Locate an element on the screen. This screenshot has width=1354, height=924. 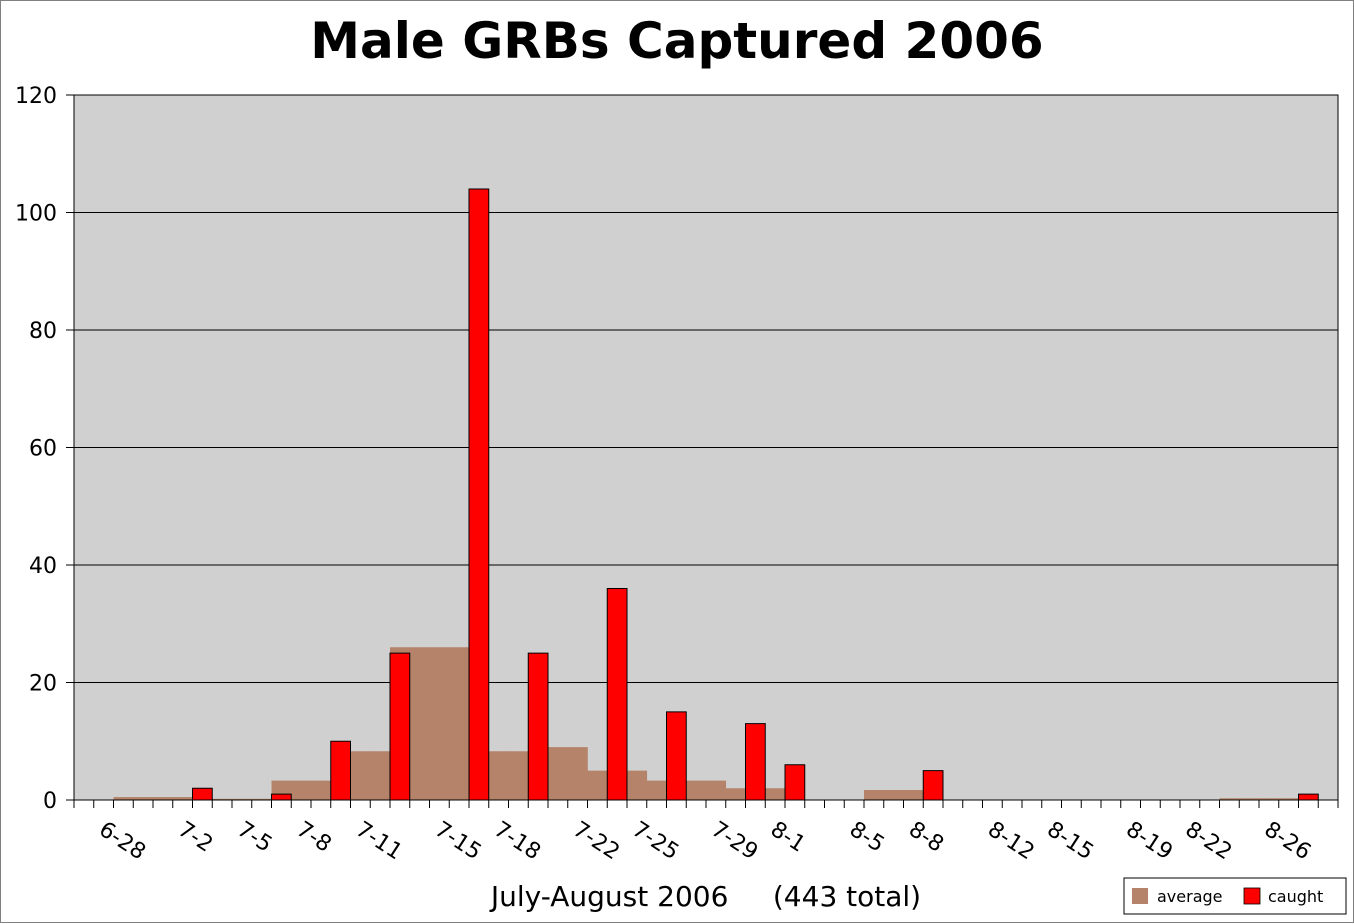
legend-label-caught: caught is located at coordinates (1295, 896).